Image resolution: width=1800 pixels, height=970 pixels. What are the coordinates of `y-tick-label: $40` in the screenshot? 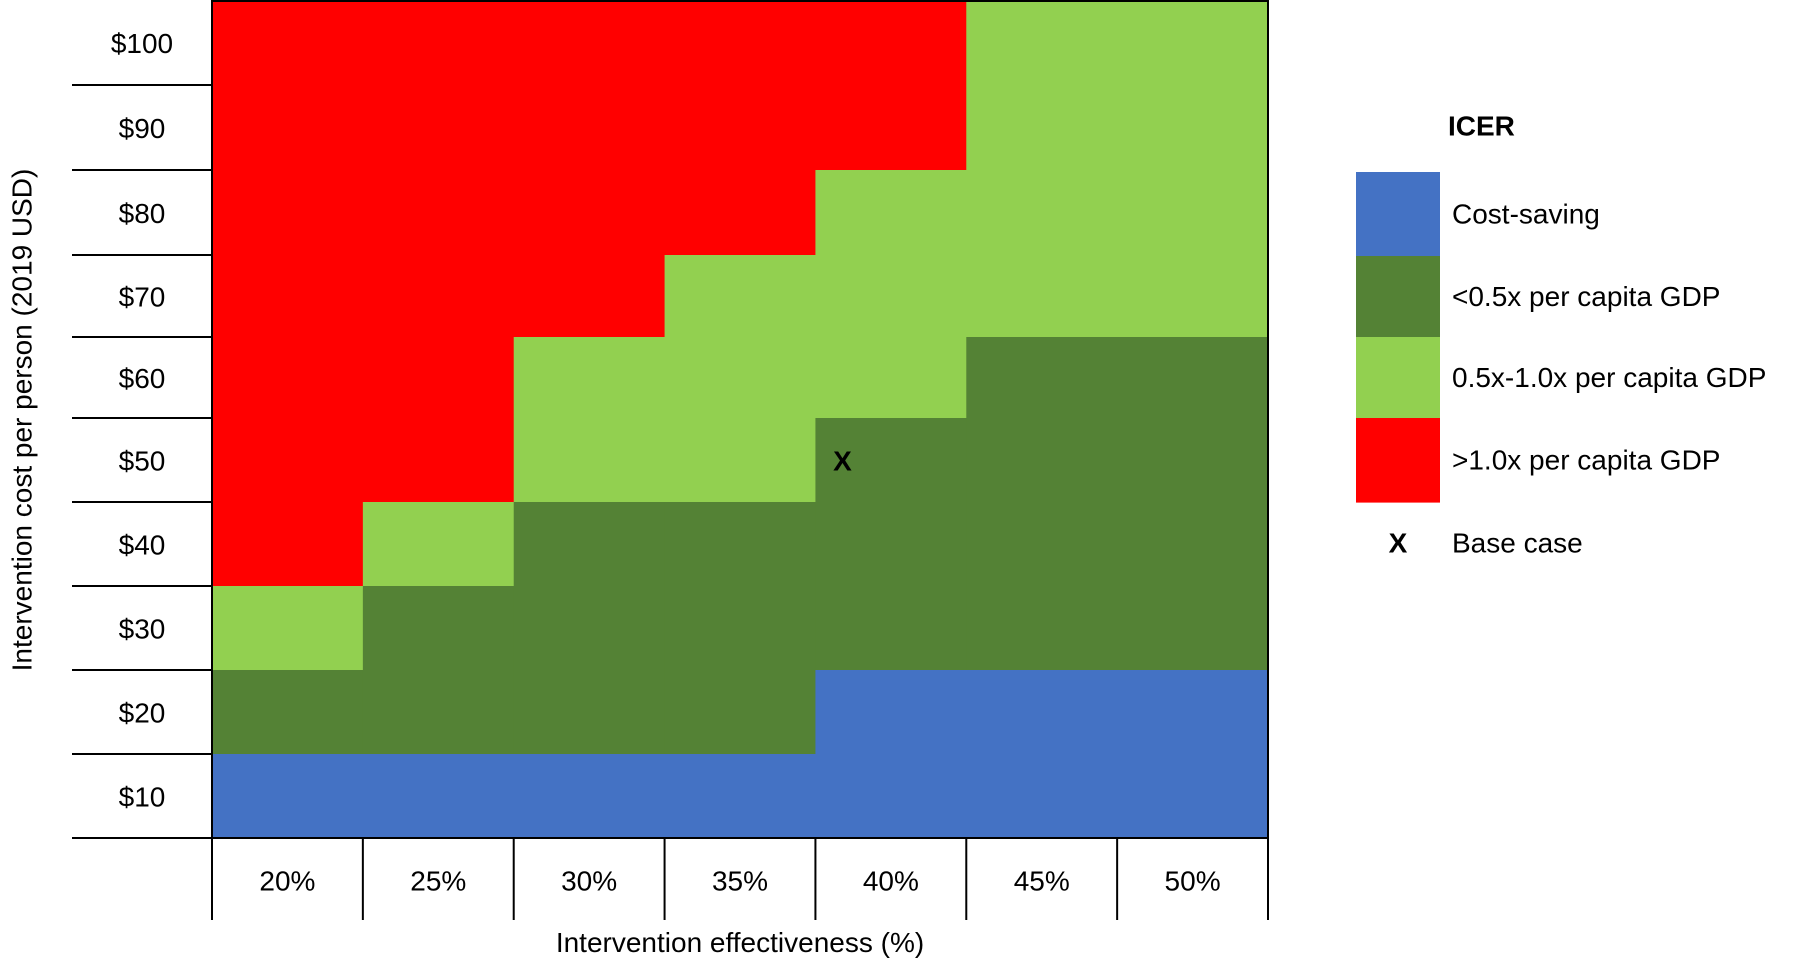 It's located at (142, 545).